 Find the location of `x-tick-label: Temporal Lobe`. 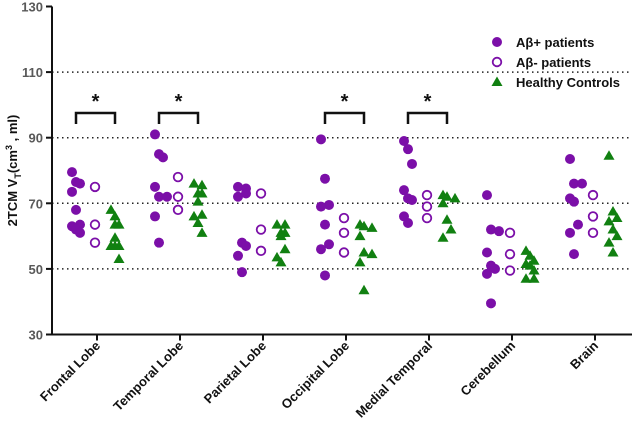

x-tick-label: Temporal Lobe is located at coordinates (148, 376).